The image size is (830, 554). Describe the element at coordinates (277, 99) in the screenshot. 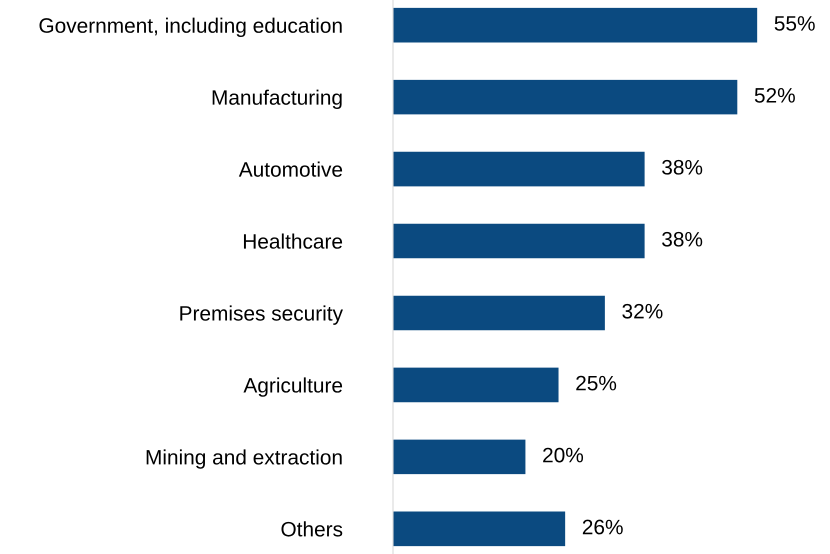

I see `y-tick-label: Manufacturing` at that location.